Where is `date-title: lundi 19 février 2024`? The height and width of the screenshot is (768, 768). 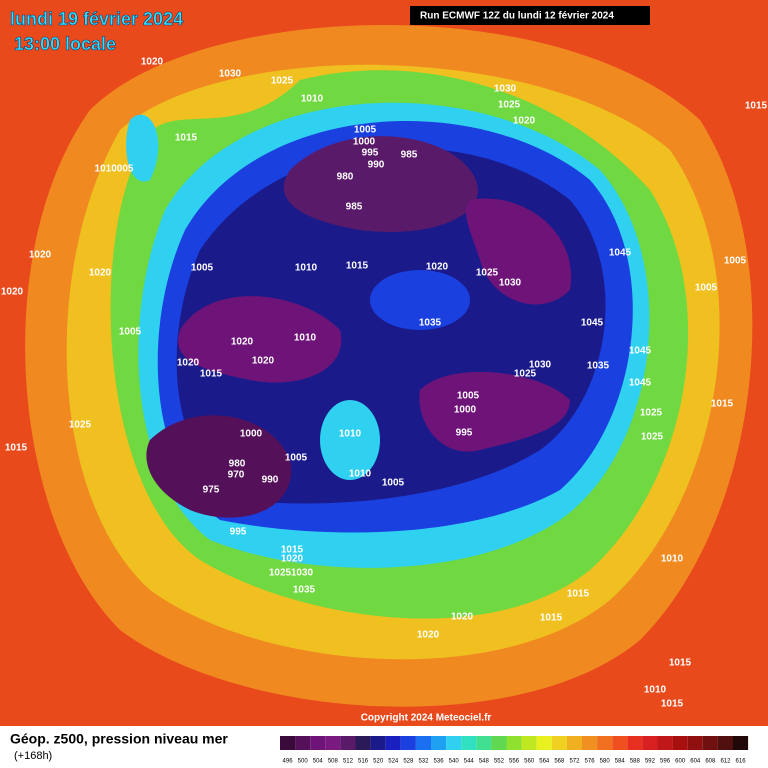
date-title: lundi 19 février 2024 is located at coordinates (96, 19).